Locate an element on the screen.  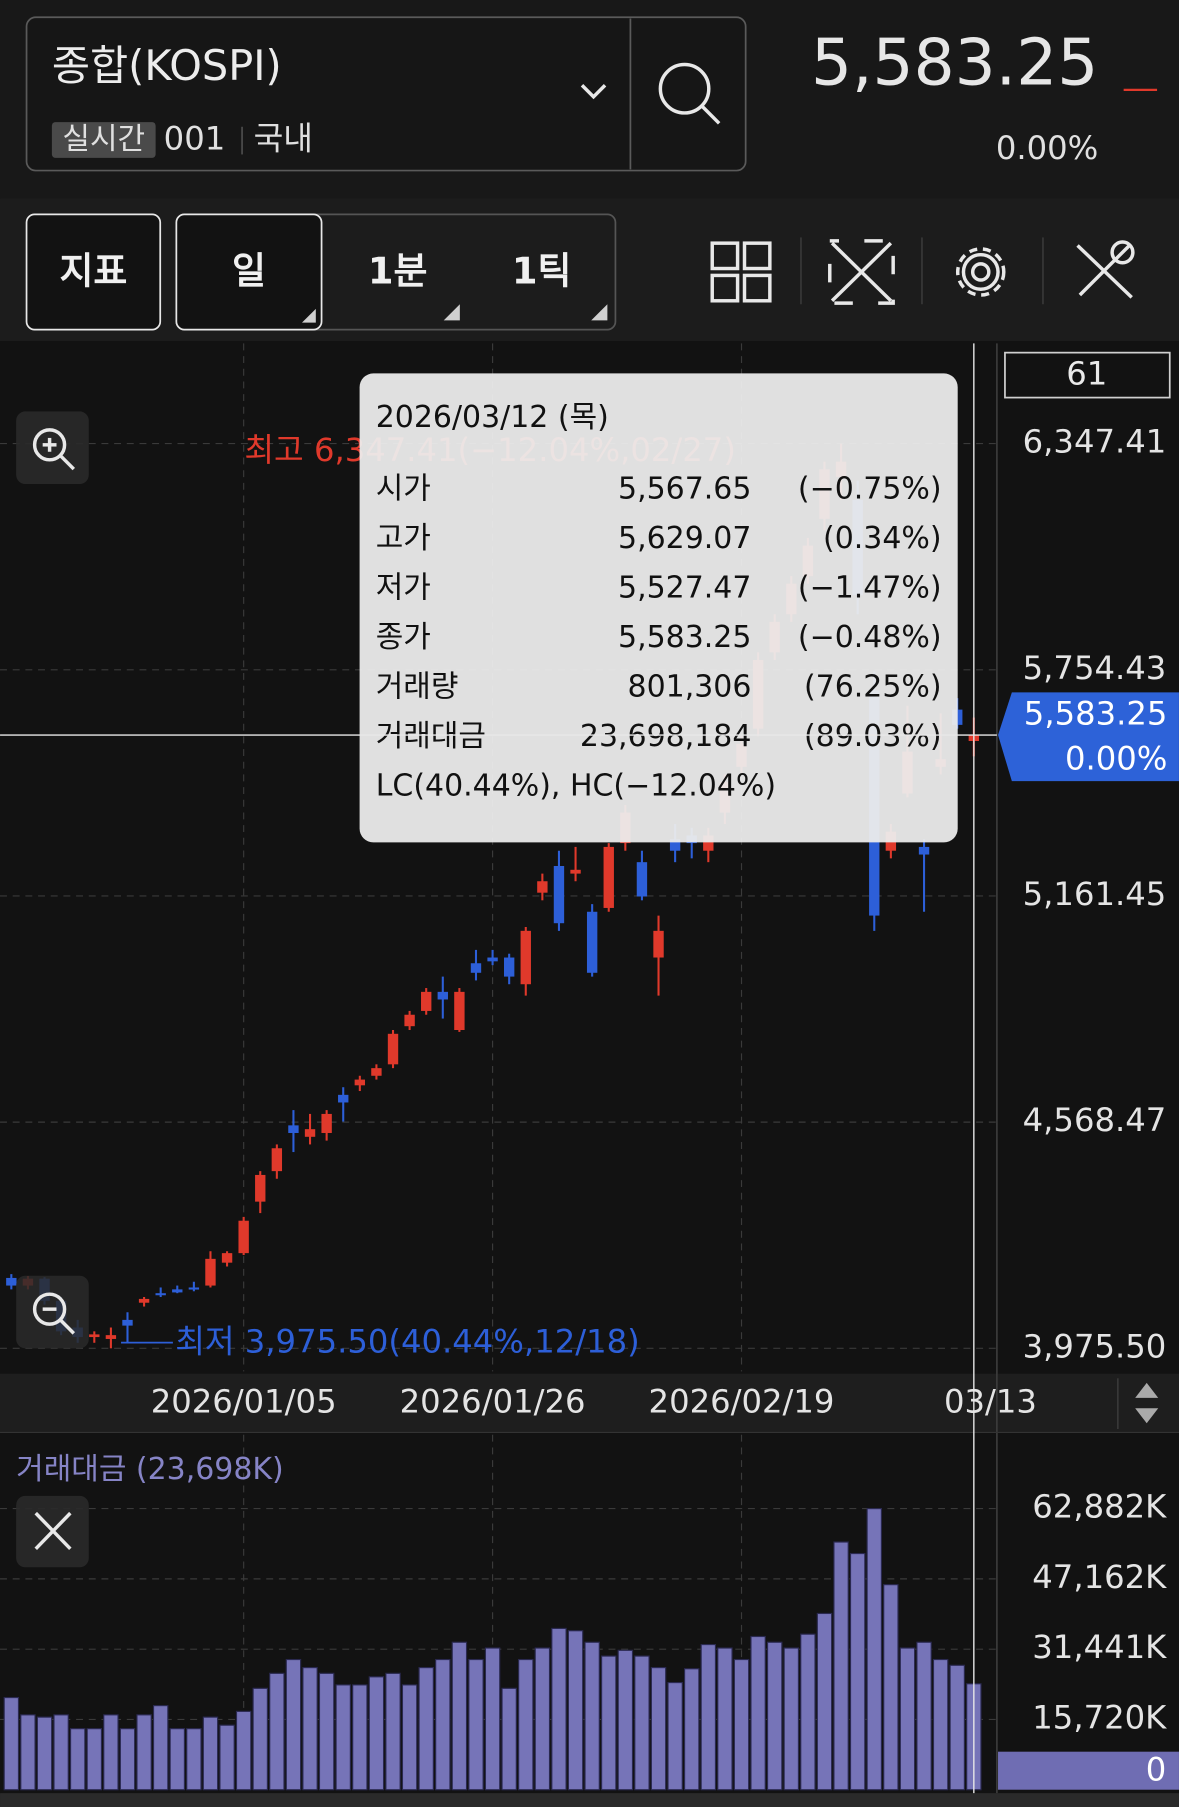
y-tick-label: 5,754.43 is located at coordinates (1095, 668).